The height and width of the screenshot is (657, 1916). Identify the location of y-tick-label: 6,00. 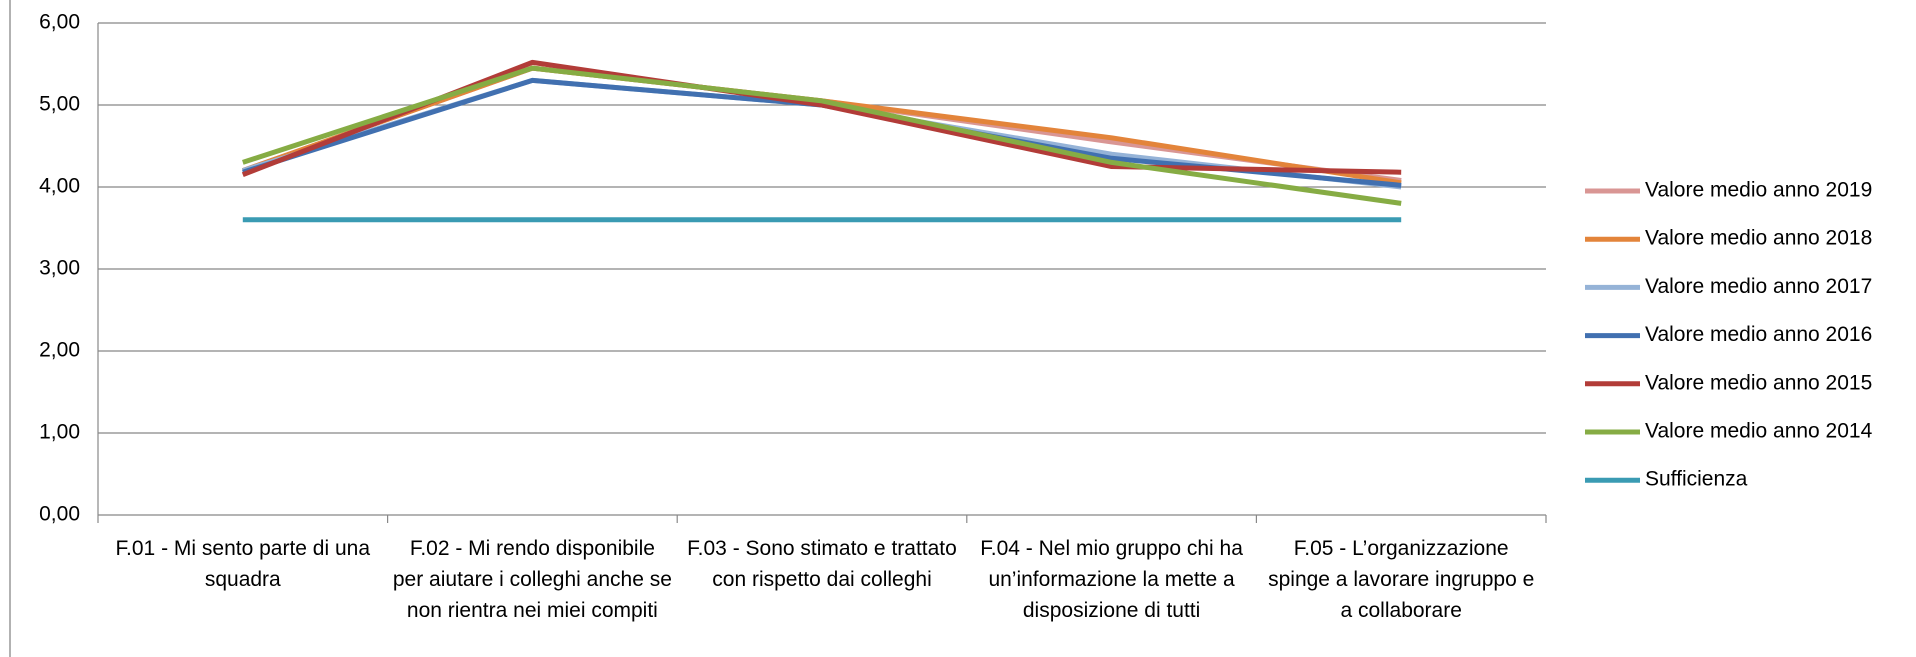
(59, 22).